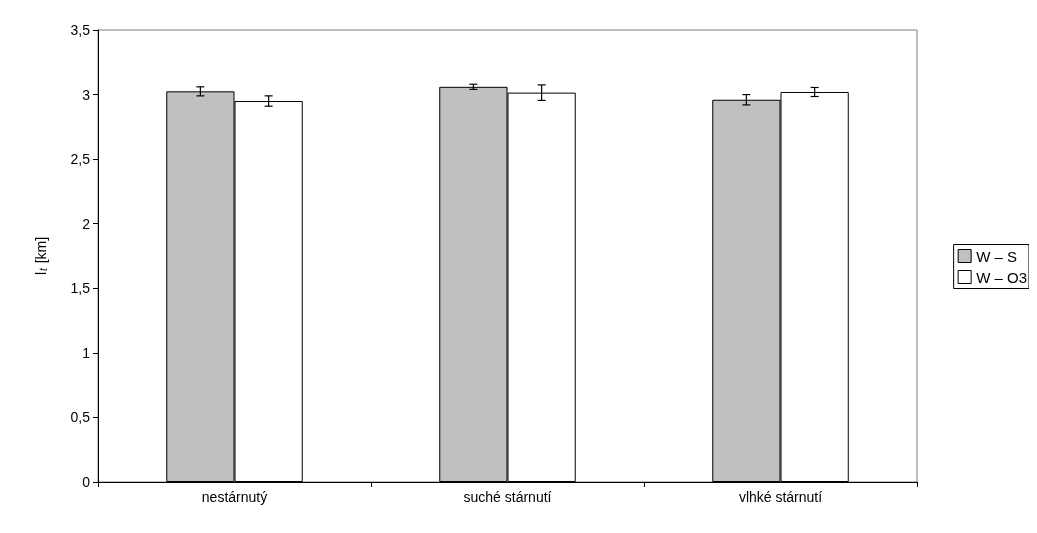 This screenshot has width=1037, height=533. Describe the element at coordinates (80, 288) in the screenshot. I see `y-tick-label: 1,5` at that location.